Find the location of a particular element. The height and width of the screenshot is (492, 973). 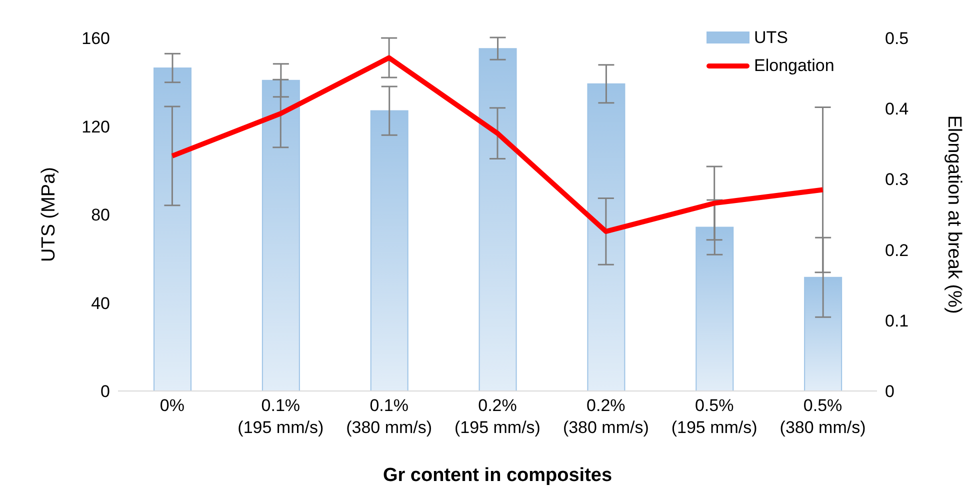

y2-axis-title: Elongation at break (%) is located at coordinates (953, 214).